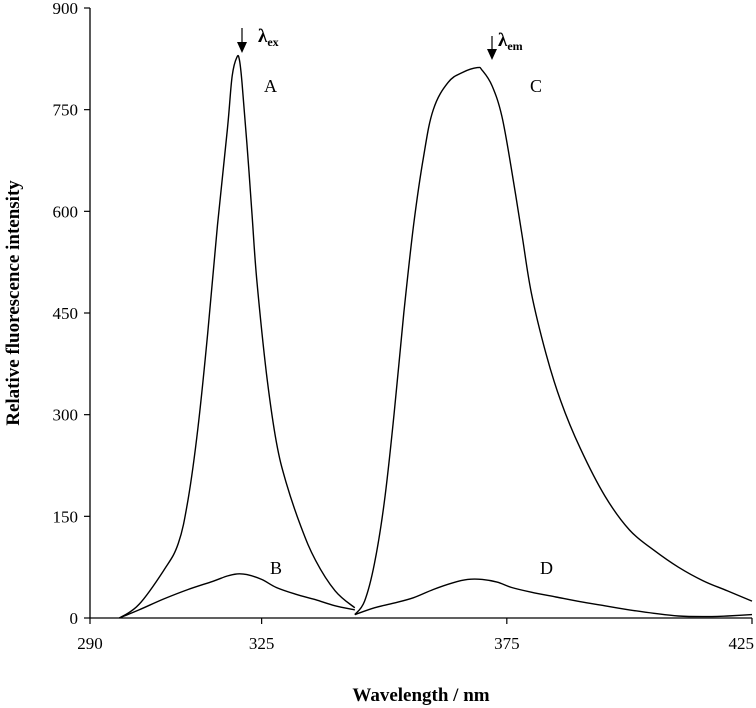 This screenshot has height=708, width=756. I want to click on y-tick-label: 750, so click(66, 110).